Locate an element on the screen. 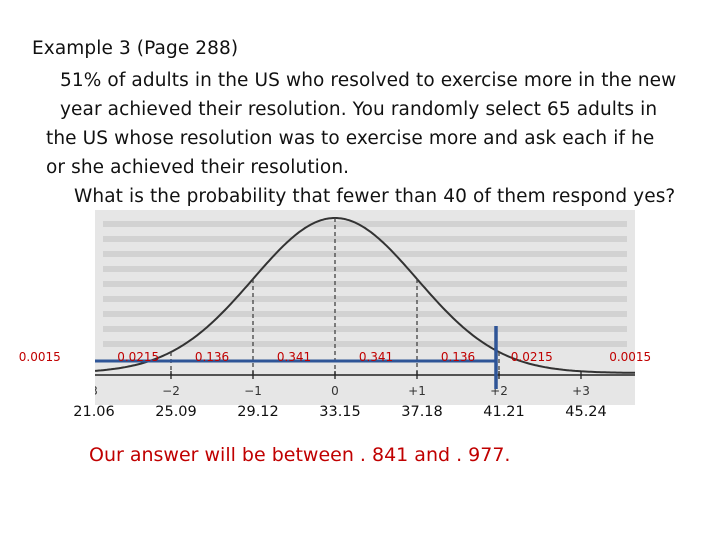 This screenshot has width=720, height=540. example-heading: Example 3 (Page 288) is located at coordinates (135, 48).